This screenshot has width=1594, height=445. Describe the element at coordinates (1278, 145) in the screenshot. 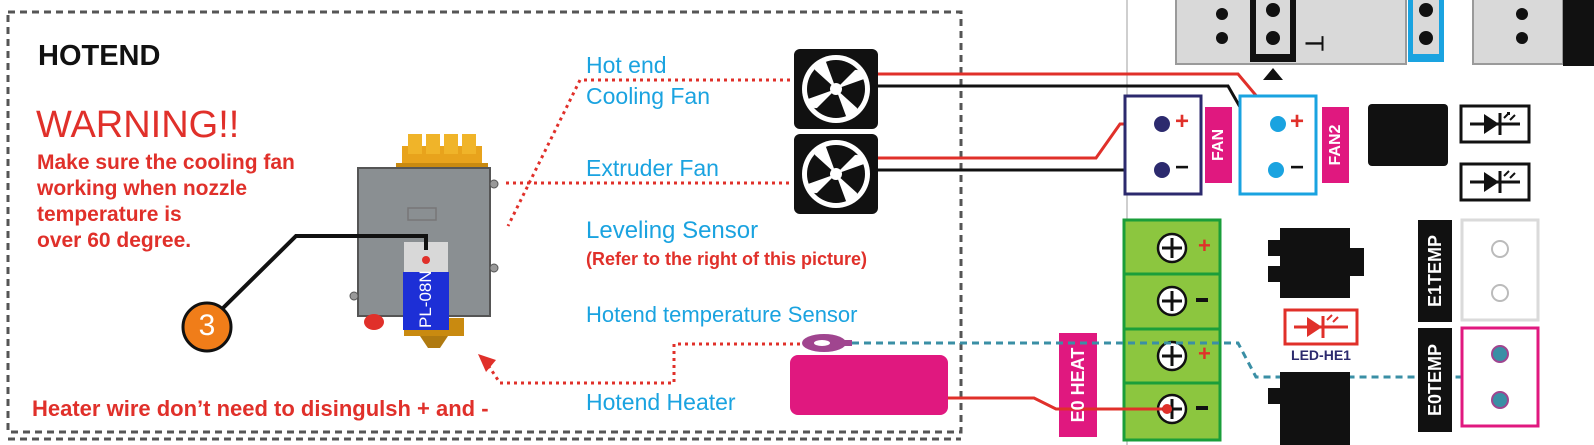

I see `fan2-connector` at that location.